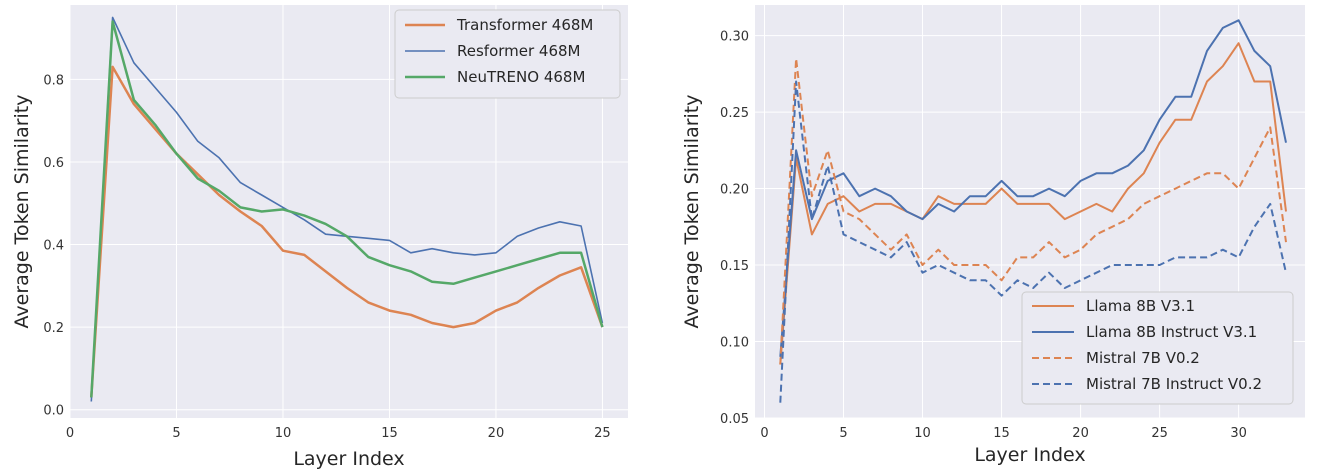 Image resolution: width=1320 pixels, height=475 pixels. What do you see at coordinates (53, 80) in the screenshot?
I see `y-tick-label: 0.8` at bounding box center [53, 80].